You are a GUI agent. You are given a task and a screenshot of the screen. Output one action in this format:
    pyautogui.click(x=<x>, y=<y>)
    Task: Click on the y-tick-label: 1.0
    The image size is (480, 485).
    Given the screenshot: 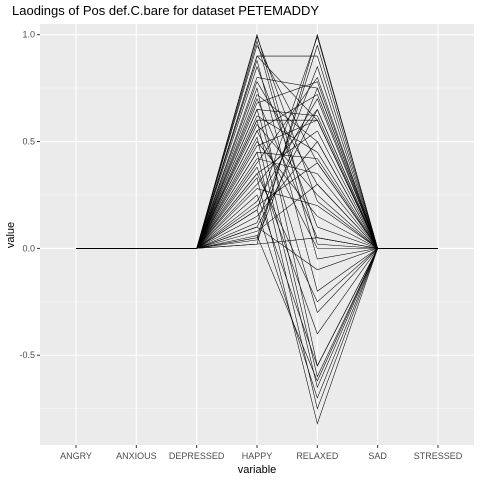 What is the action you would take?
    pyautogui.click(x=28, y=35)
    